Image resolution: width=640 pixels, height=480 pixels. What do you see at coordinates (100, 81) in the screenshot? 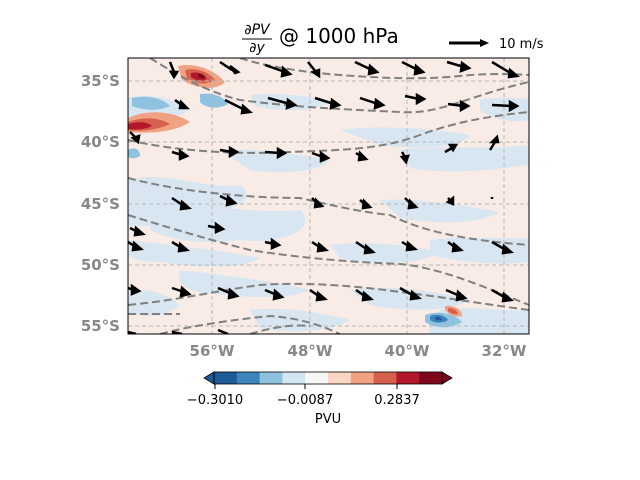
I see `lat-tick-label: 35°S` at bounding box center [100, 81].